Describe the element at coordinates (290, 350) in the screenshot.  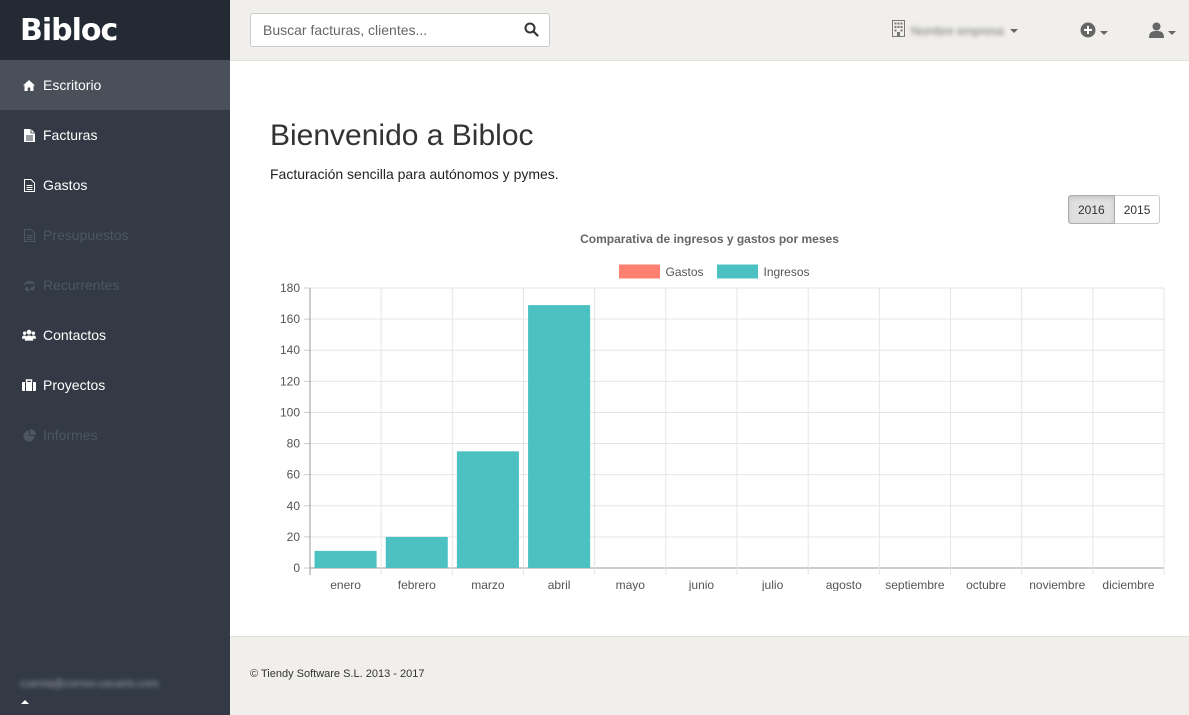
I see `y-tick-label: 140` at that location.